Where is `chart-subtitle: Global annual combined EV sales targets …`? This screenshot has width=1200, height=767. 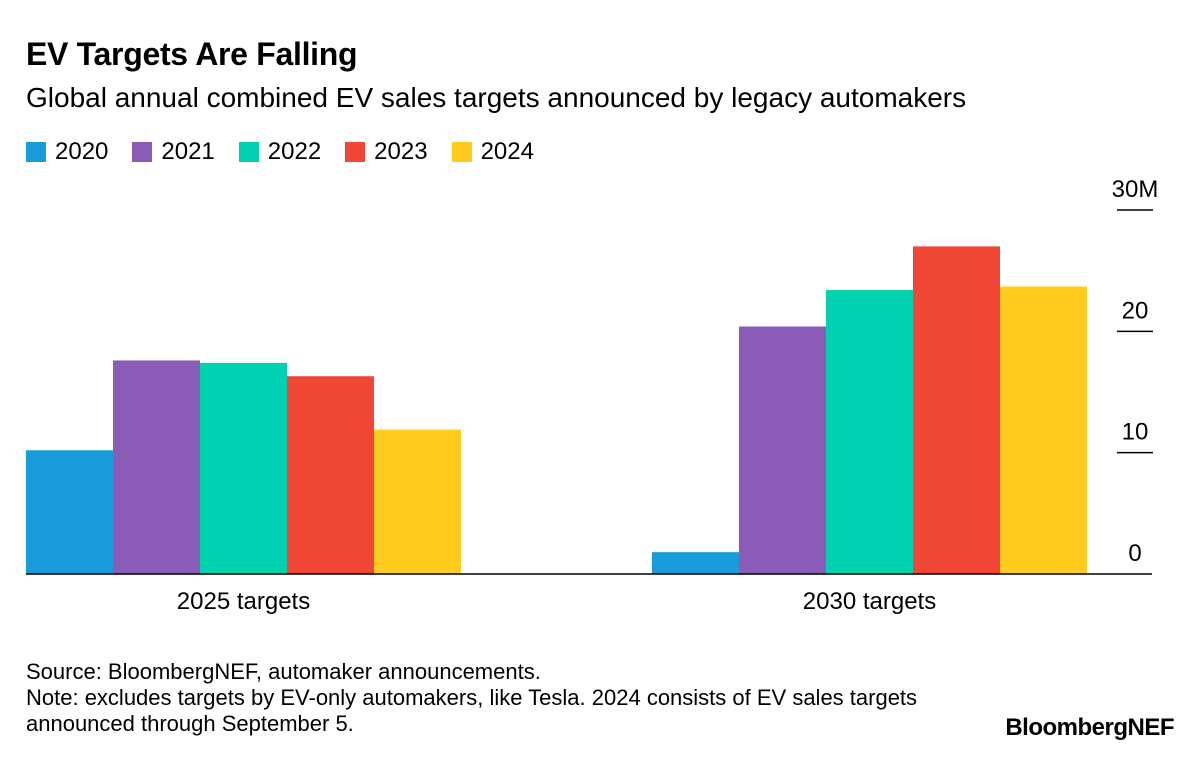 chart-subtitle: Global annual combined EV sales targets … is located at coordinates (496, 97).